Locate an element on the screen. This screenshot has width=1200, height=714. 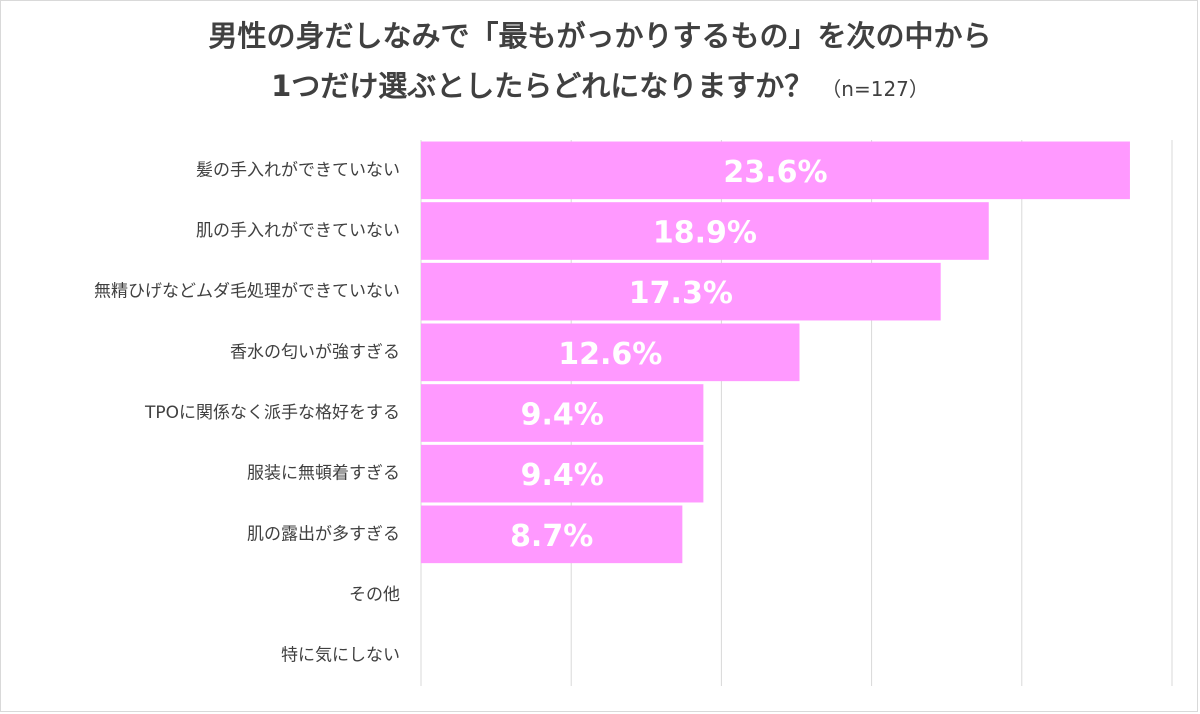
category-label: 服装に無頓着すぎる is located at coordinates (323, 474).